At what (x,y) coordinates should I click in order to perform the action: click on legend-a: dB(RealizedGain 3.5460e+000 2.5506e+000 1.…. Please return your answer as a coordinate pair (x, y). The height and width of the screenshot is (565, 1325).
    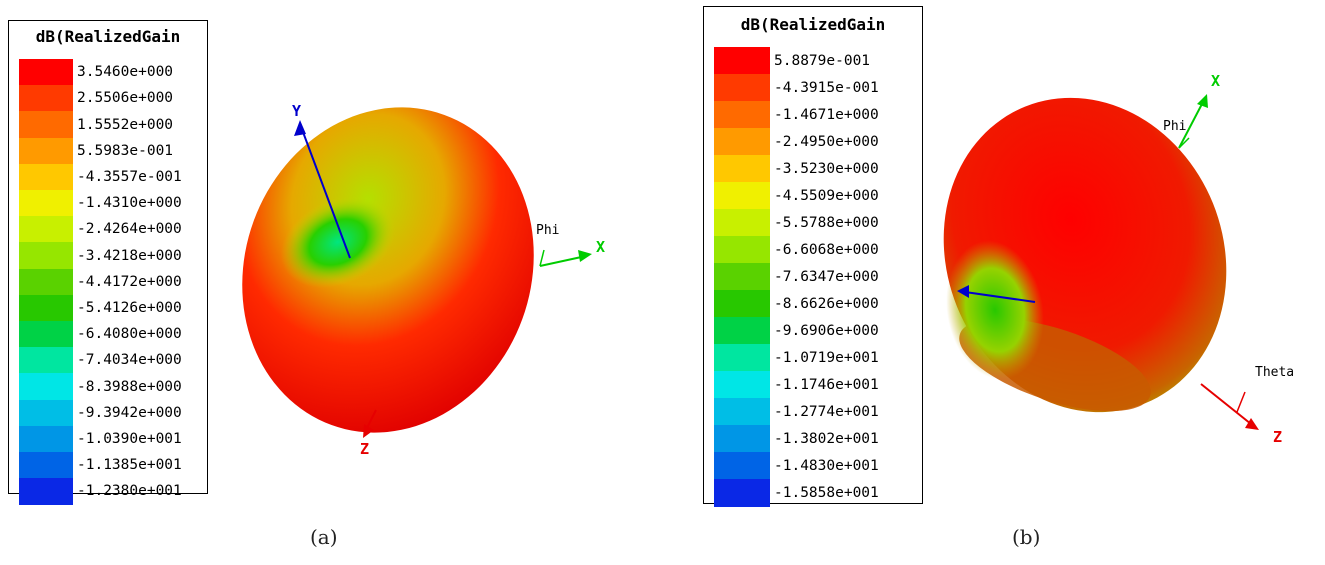
    Looking at the image, I should click on (108, 263).